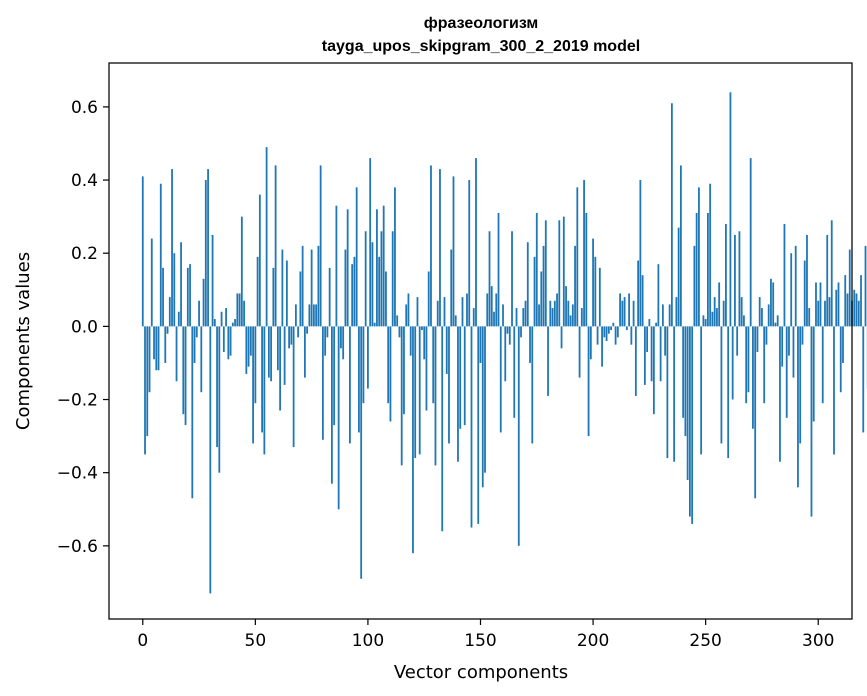 The width and height of the screenshot is (867, 696). I want to click on x-tick-label: 250, so click(705, 641).